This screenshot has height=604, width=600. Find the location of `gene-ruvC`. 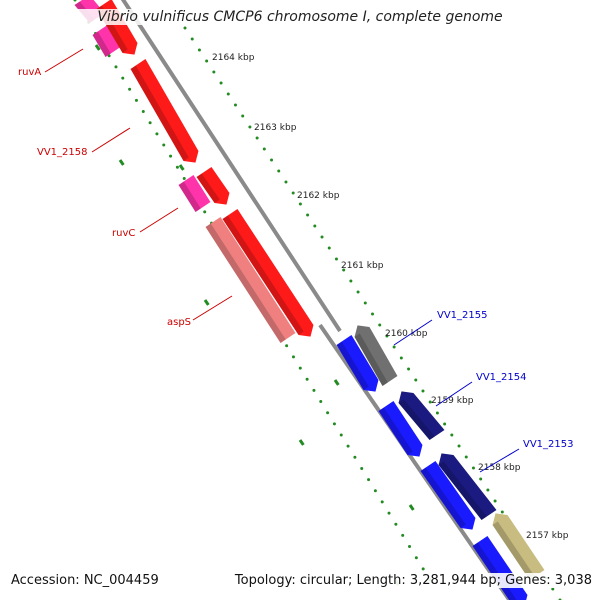

gene-ruvC is located at coordinates (194, 193).